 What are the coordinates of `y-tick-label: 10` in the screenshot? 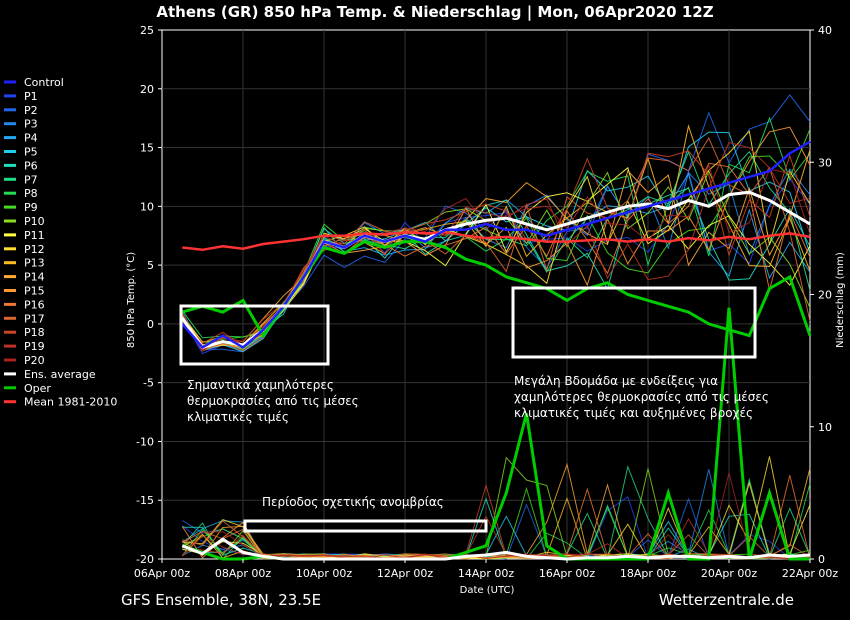 It's located at (147, 206).